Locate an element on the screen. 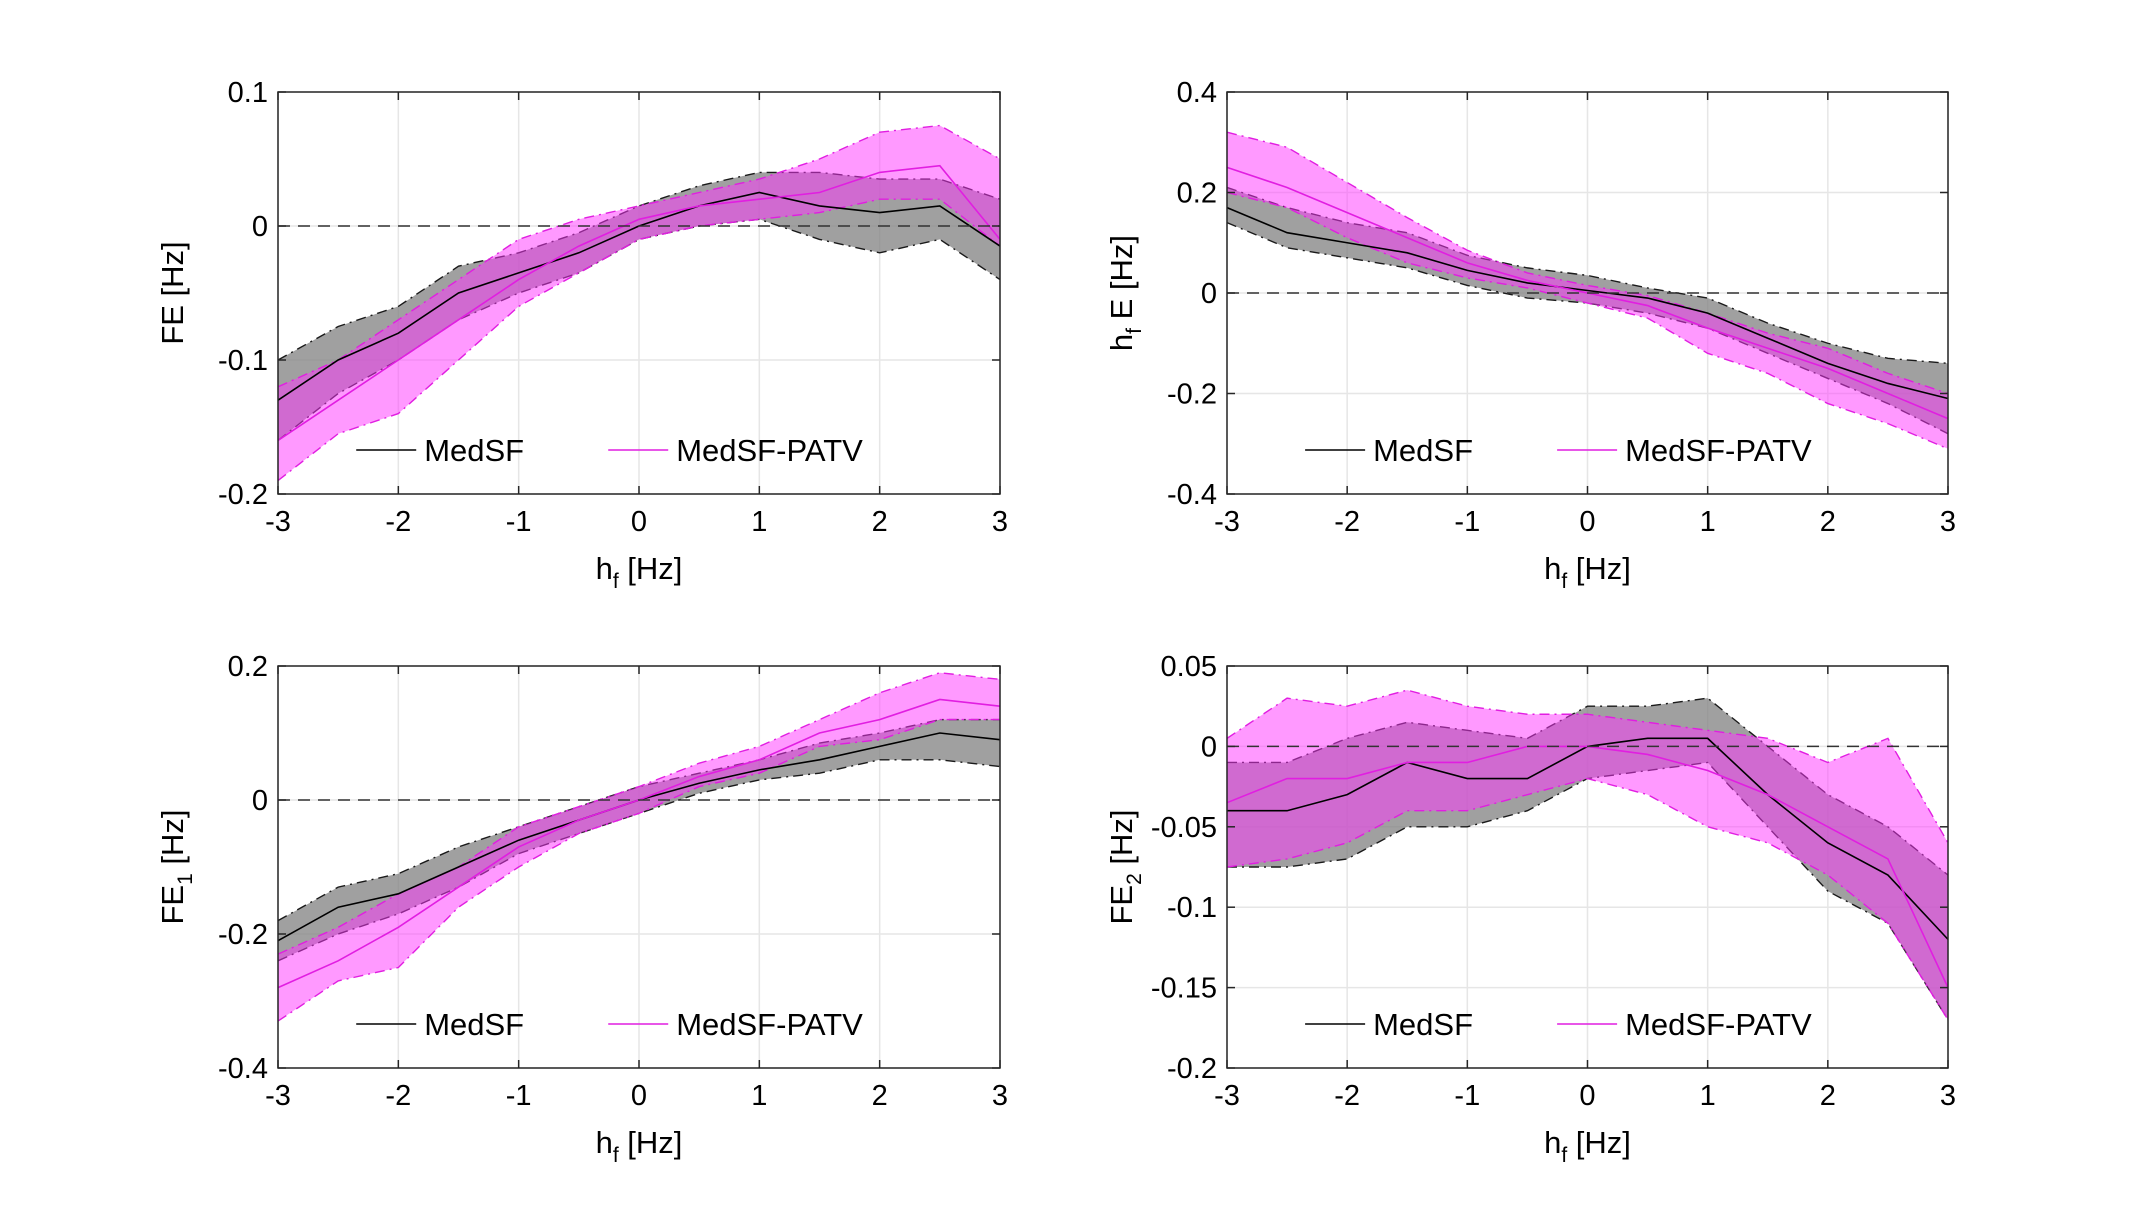  y-tick-label: -0.15 is located at coordinates (1184, 989).